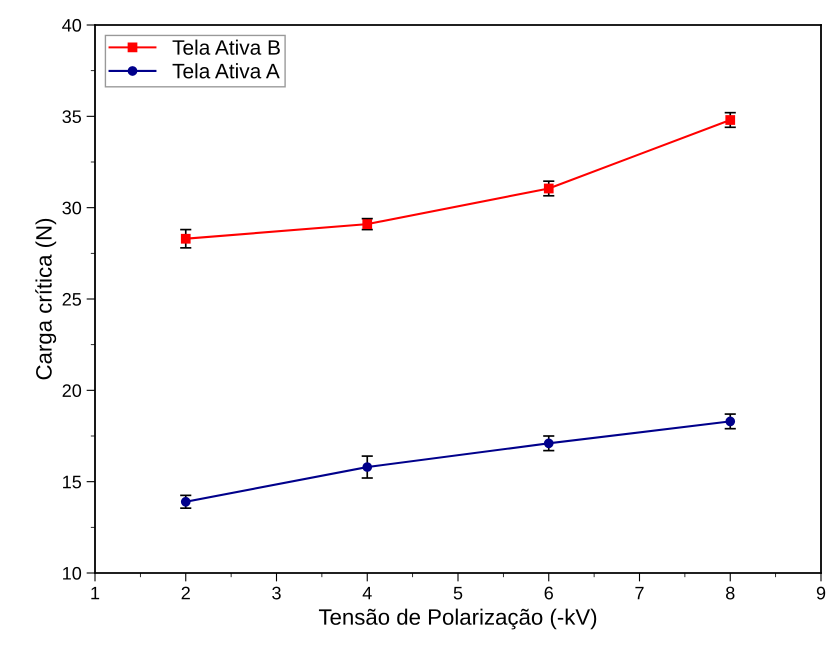 The width and height of the screenshot is (828, 656). I want to click on x-tick-label: 3, so click(276, 593).